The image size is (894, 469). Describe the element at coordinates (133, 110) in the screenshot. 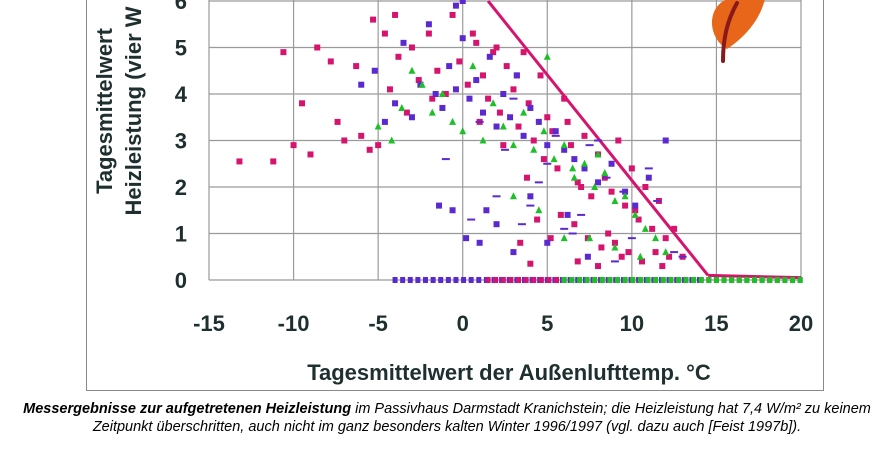

I see `y-axis-title-line2: Heizleistung (vier W` at that location.